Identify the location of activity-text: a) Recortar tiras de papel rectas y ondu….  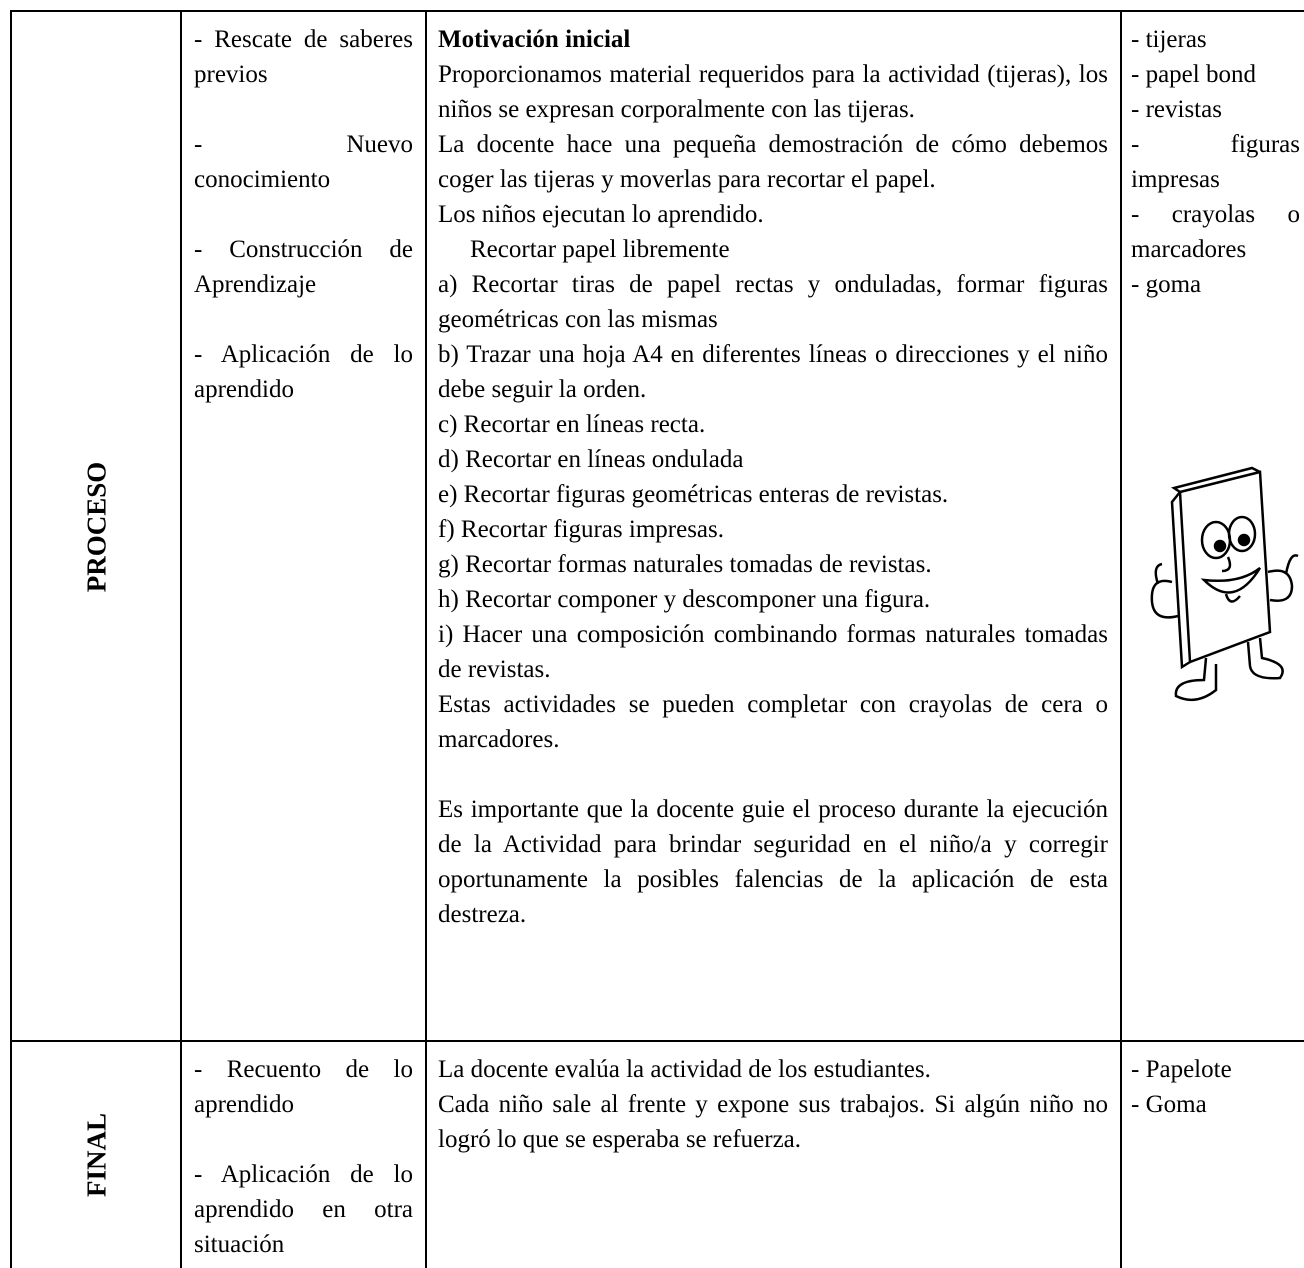
(773, 302).